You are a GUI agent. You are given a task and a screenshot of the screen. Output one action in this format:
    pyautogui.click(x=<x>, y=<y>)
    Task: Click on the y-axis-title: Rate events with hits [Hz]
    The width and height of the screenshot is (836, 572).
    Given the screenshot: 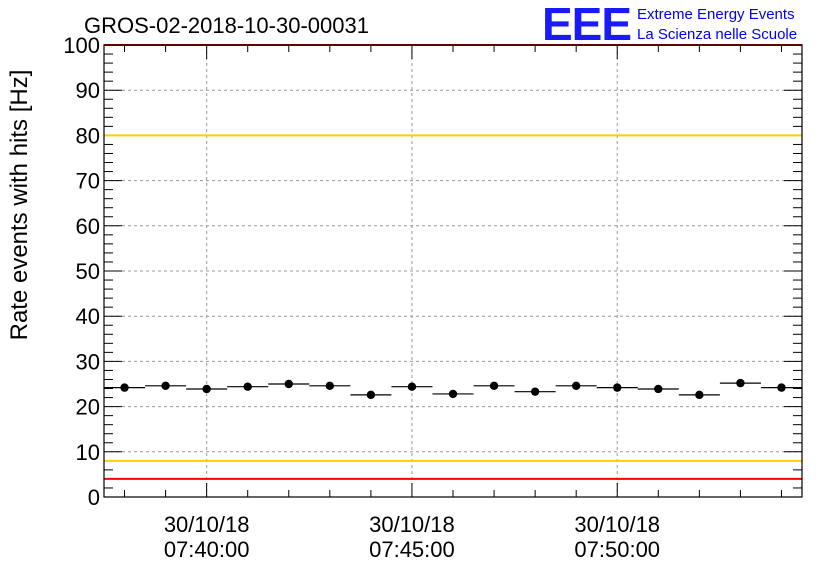 What is the action you would take?
    pyautogui.click(x=19, y=205)
    